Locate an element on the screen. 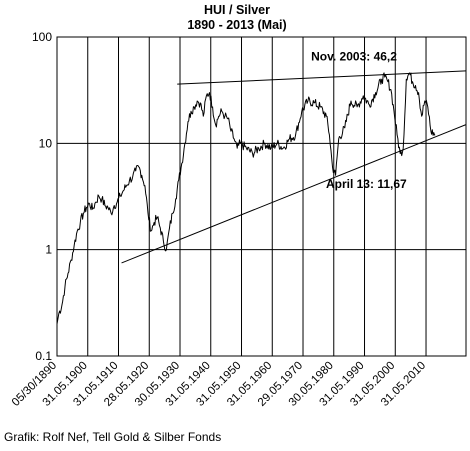 The image size is (470, 451). chart-title: HUI / Silver is located at coordinates (237, 10).